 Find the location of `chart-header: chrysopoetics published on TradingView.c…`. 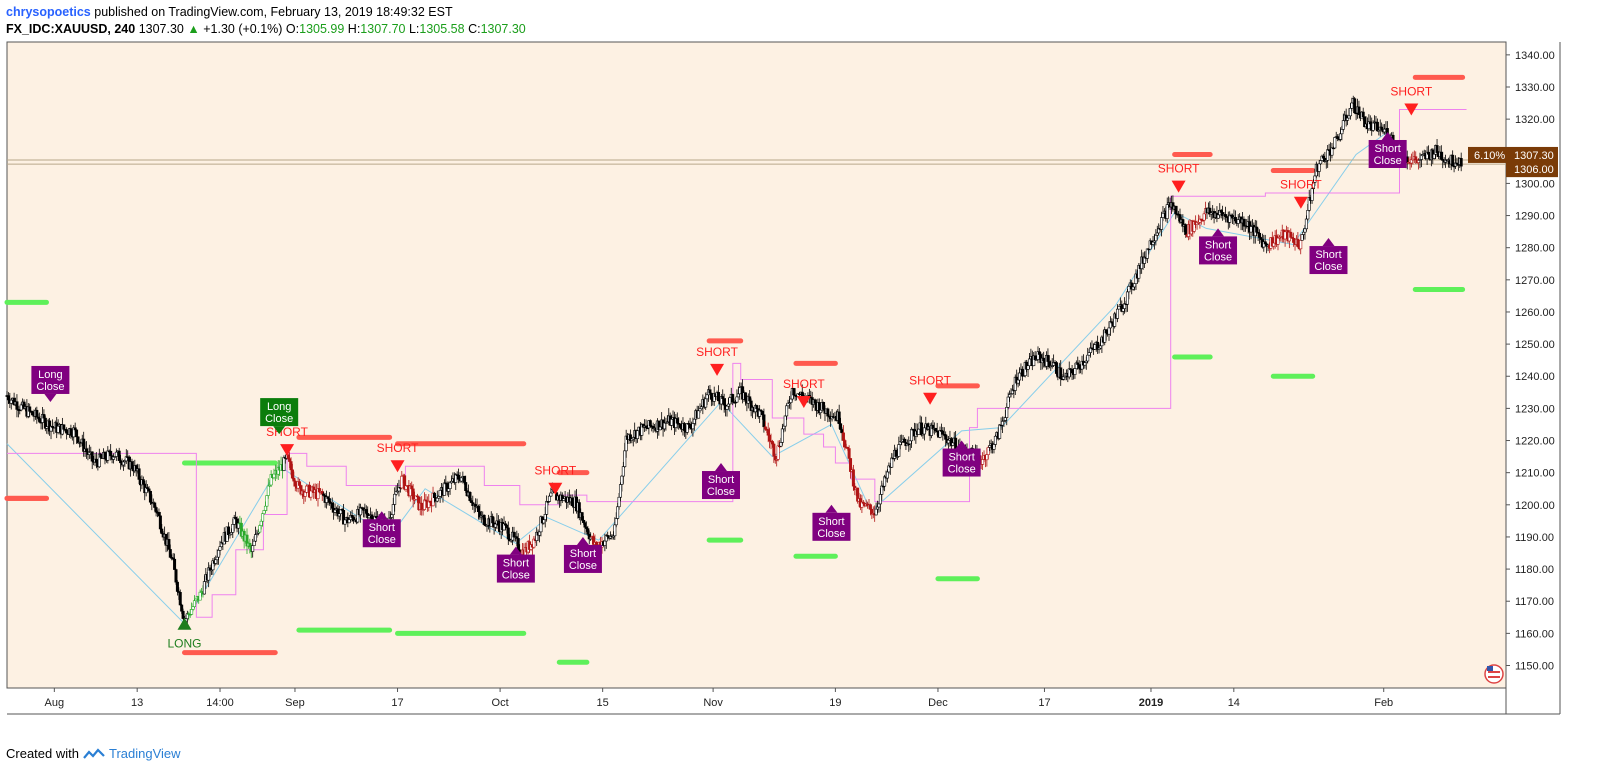

chart-header: chrysopoetics published on TradingView.c… is located at coordinates (266, 21).